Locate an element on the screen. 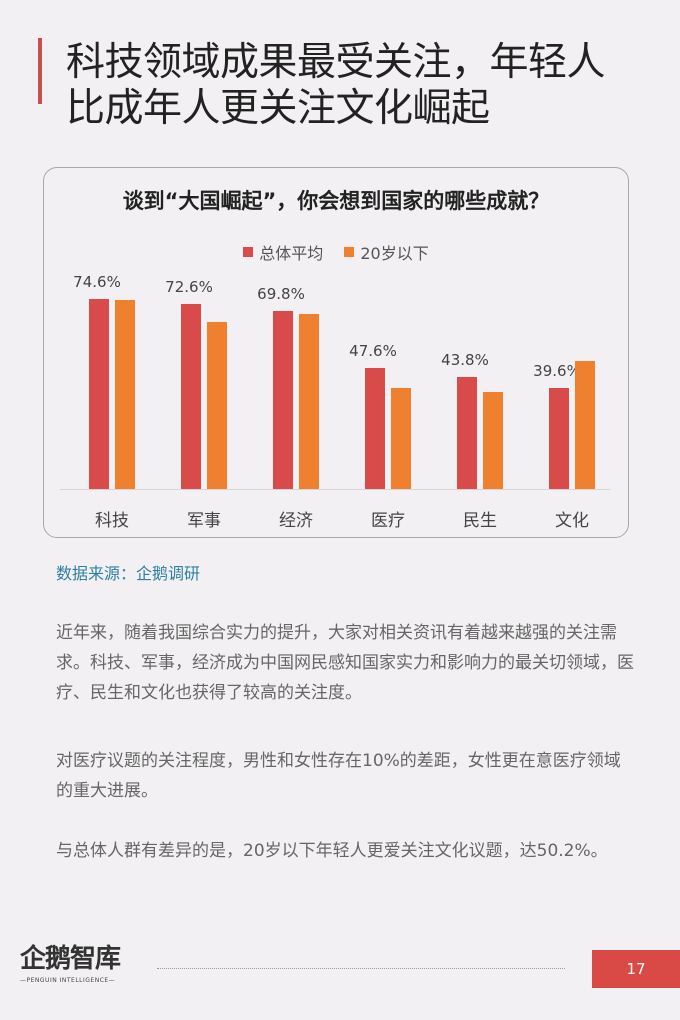  bar-value-label: 43.8% is located at coordinates (465, 360).